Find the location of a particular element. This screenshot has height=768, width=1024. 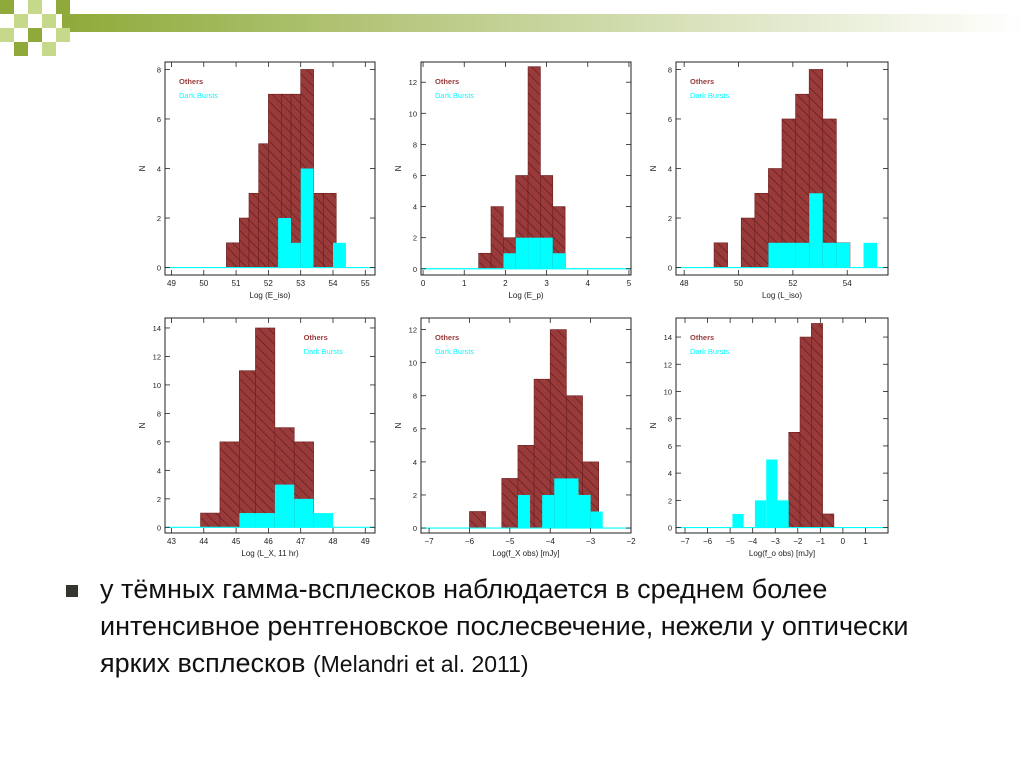

x-tick-label: −6 is located at coordinates (470, 541).